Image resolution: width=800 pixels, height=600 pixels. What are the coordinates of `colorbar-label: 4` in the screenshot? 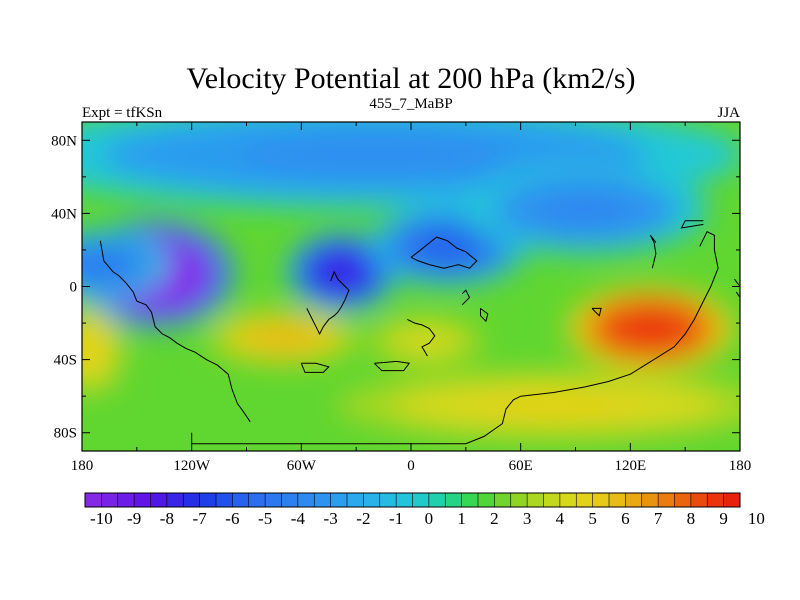 It's located at (560, 518).